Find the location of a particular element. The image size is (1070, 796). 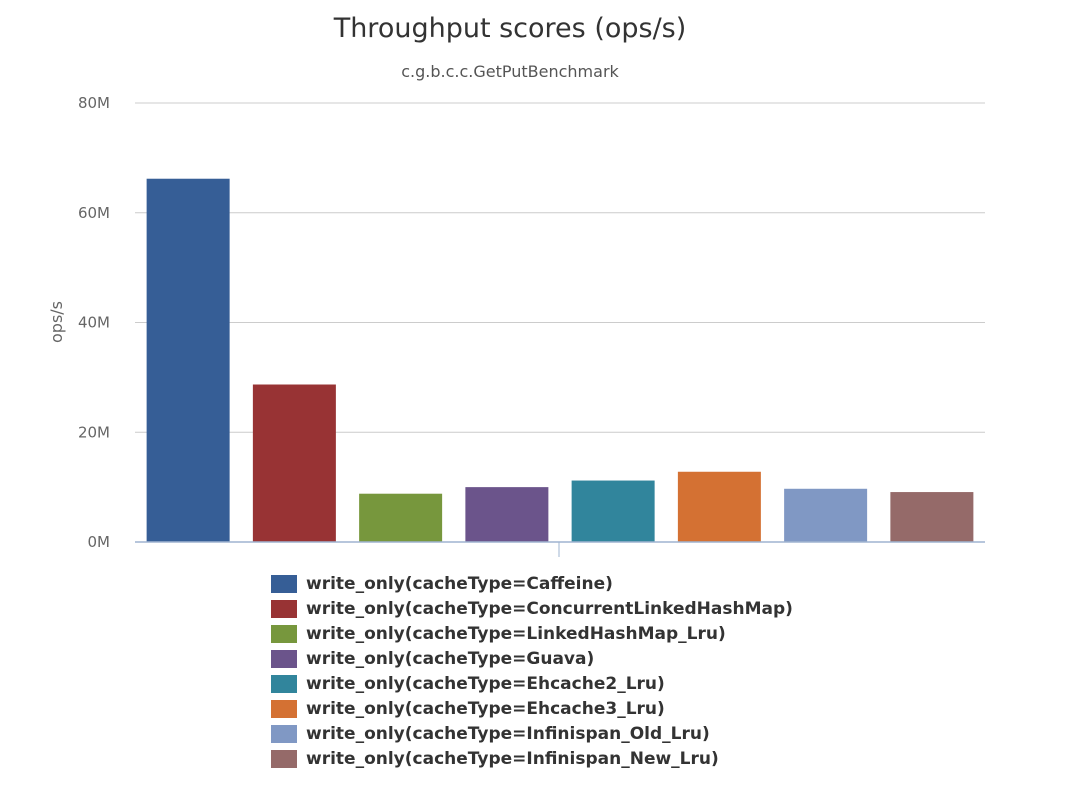

legend-item: write_only(cacheType=Infinispan_Old_Lru) is located at coordinates (532, 733).